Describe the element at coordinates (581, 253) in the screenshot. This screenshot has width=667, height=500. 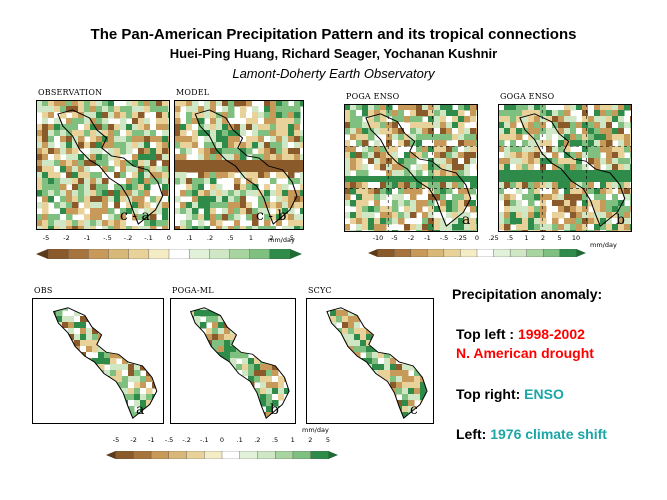
I see `colorbar-right-tip` at that location.